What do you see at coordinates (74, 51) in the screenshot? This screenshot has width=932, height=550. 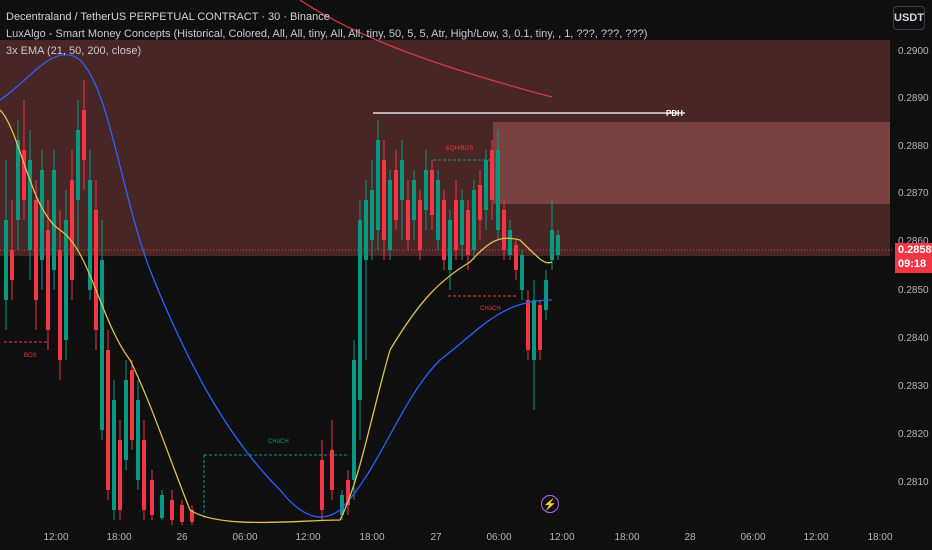 I see `indicator-ema-legend: 3x EMA (21, 50, 200, close)` at bounding box center [74, 51].